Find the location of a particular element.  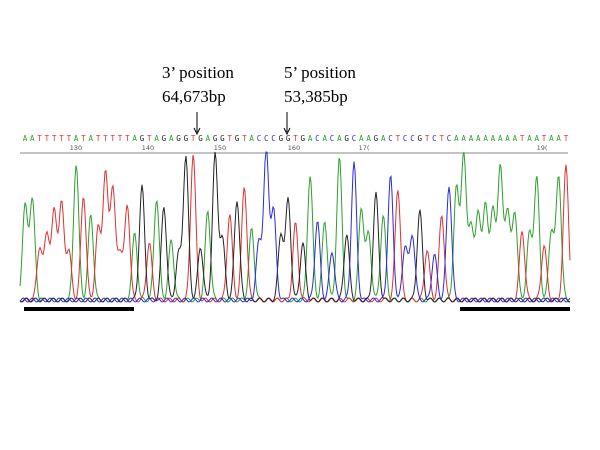

ruler-label: 17( is located at coordinates (364, 148).